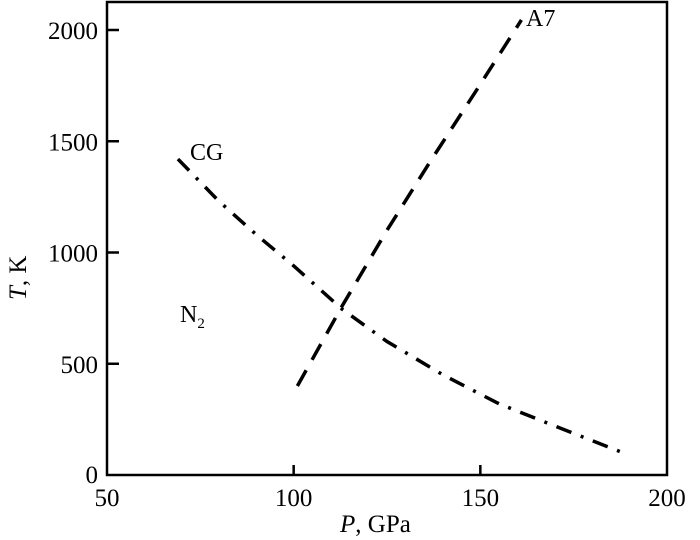 The width and height of the screenshot is (700, 540). What do you see at coordinates (375, 524) in the screenshot?
I see `x-axis-label: P, GPa` at bounding box center [375, 524].